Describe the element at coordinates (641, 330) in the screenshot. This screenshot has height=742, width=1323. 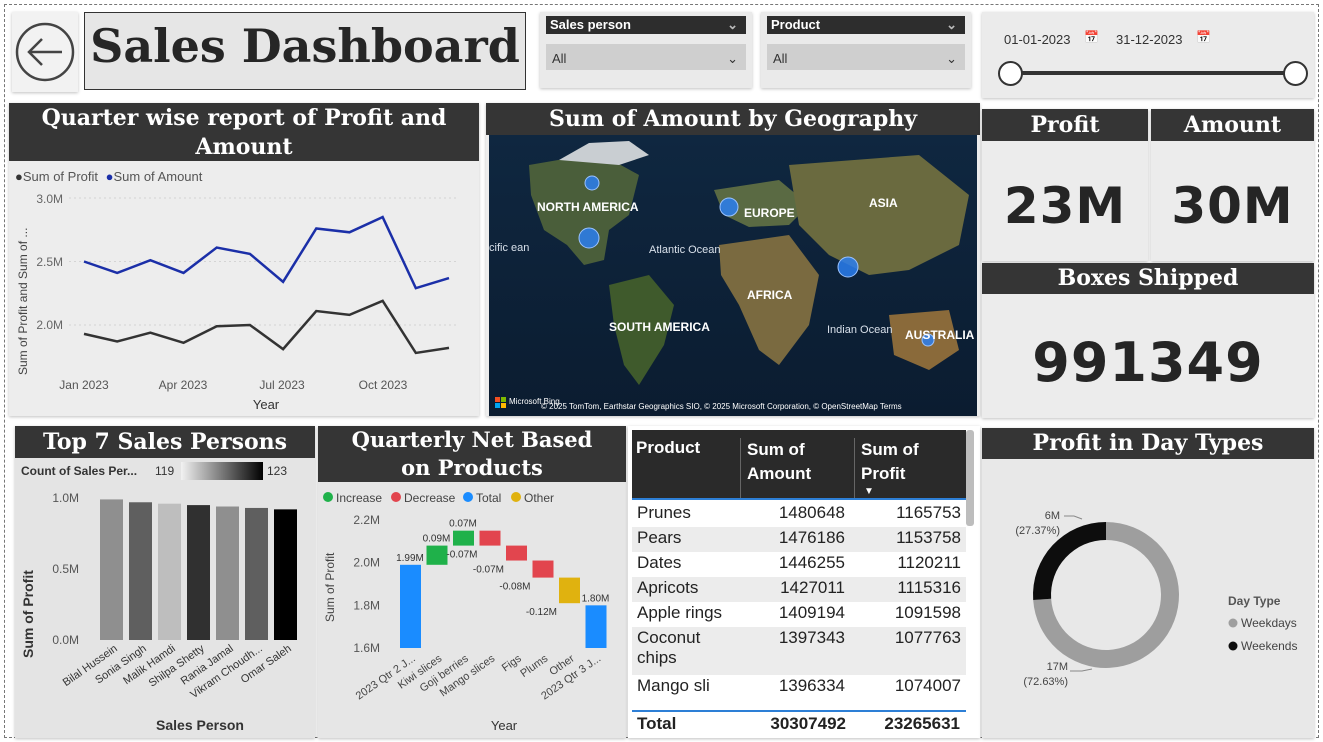
I see `south-america-landmass` at that location.